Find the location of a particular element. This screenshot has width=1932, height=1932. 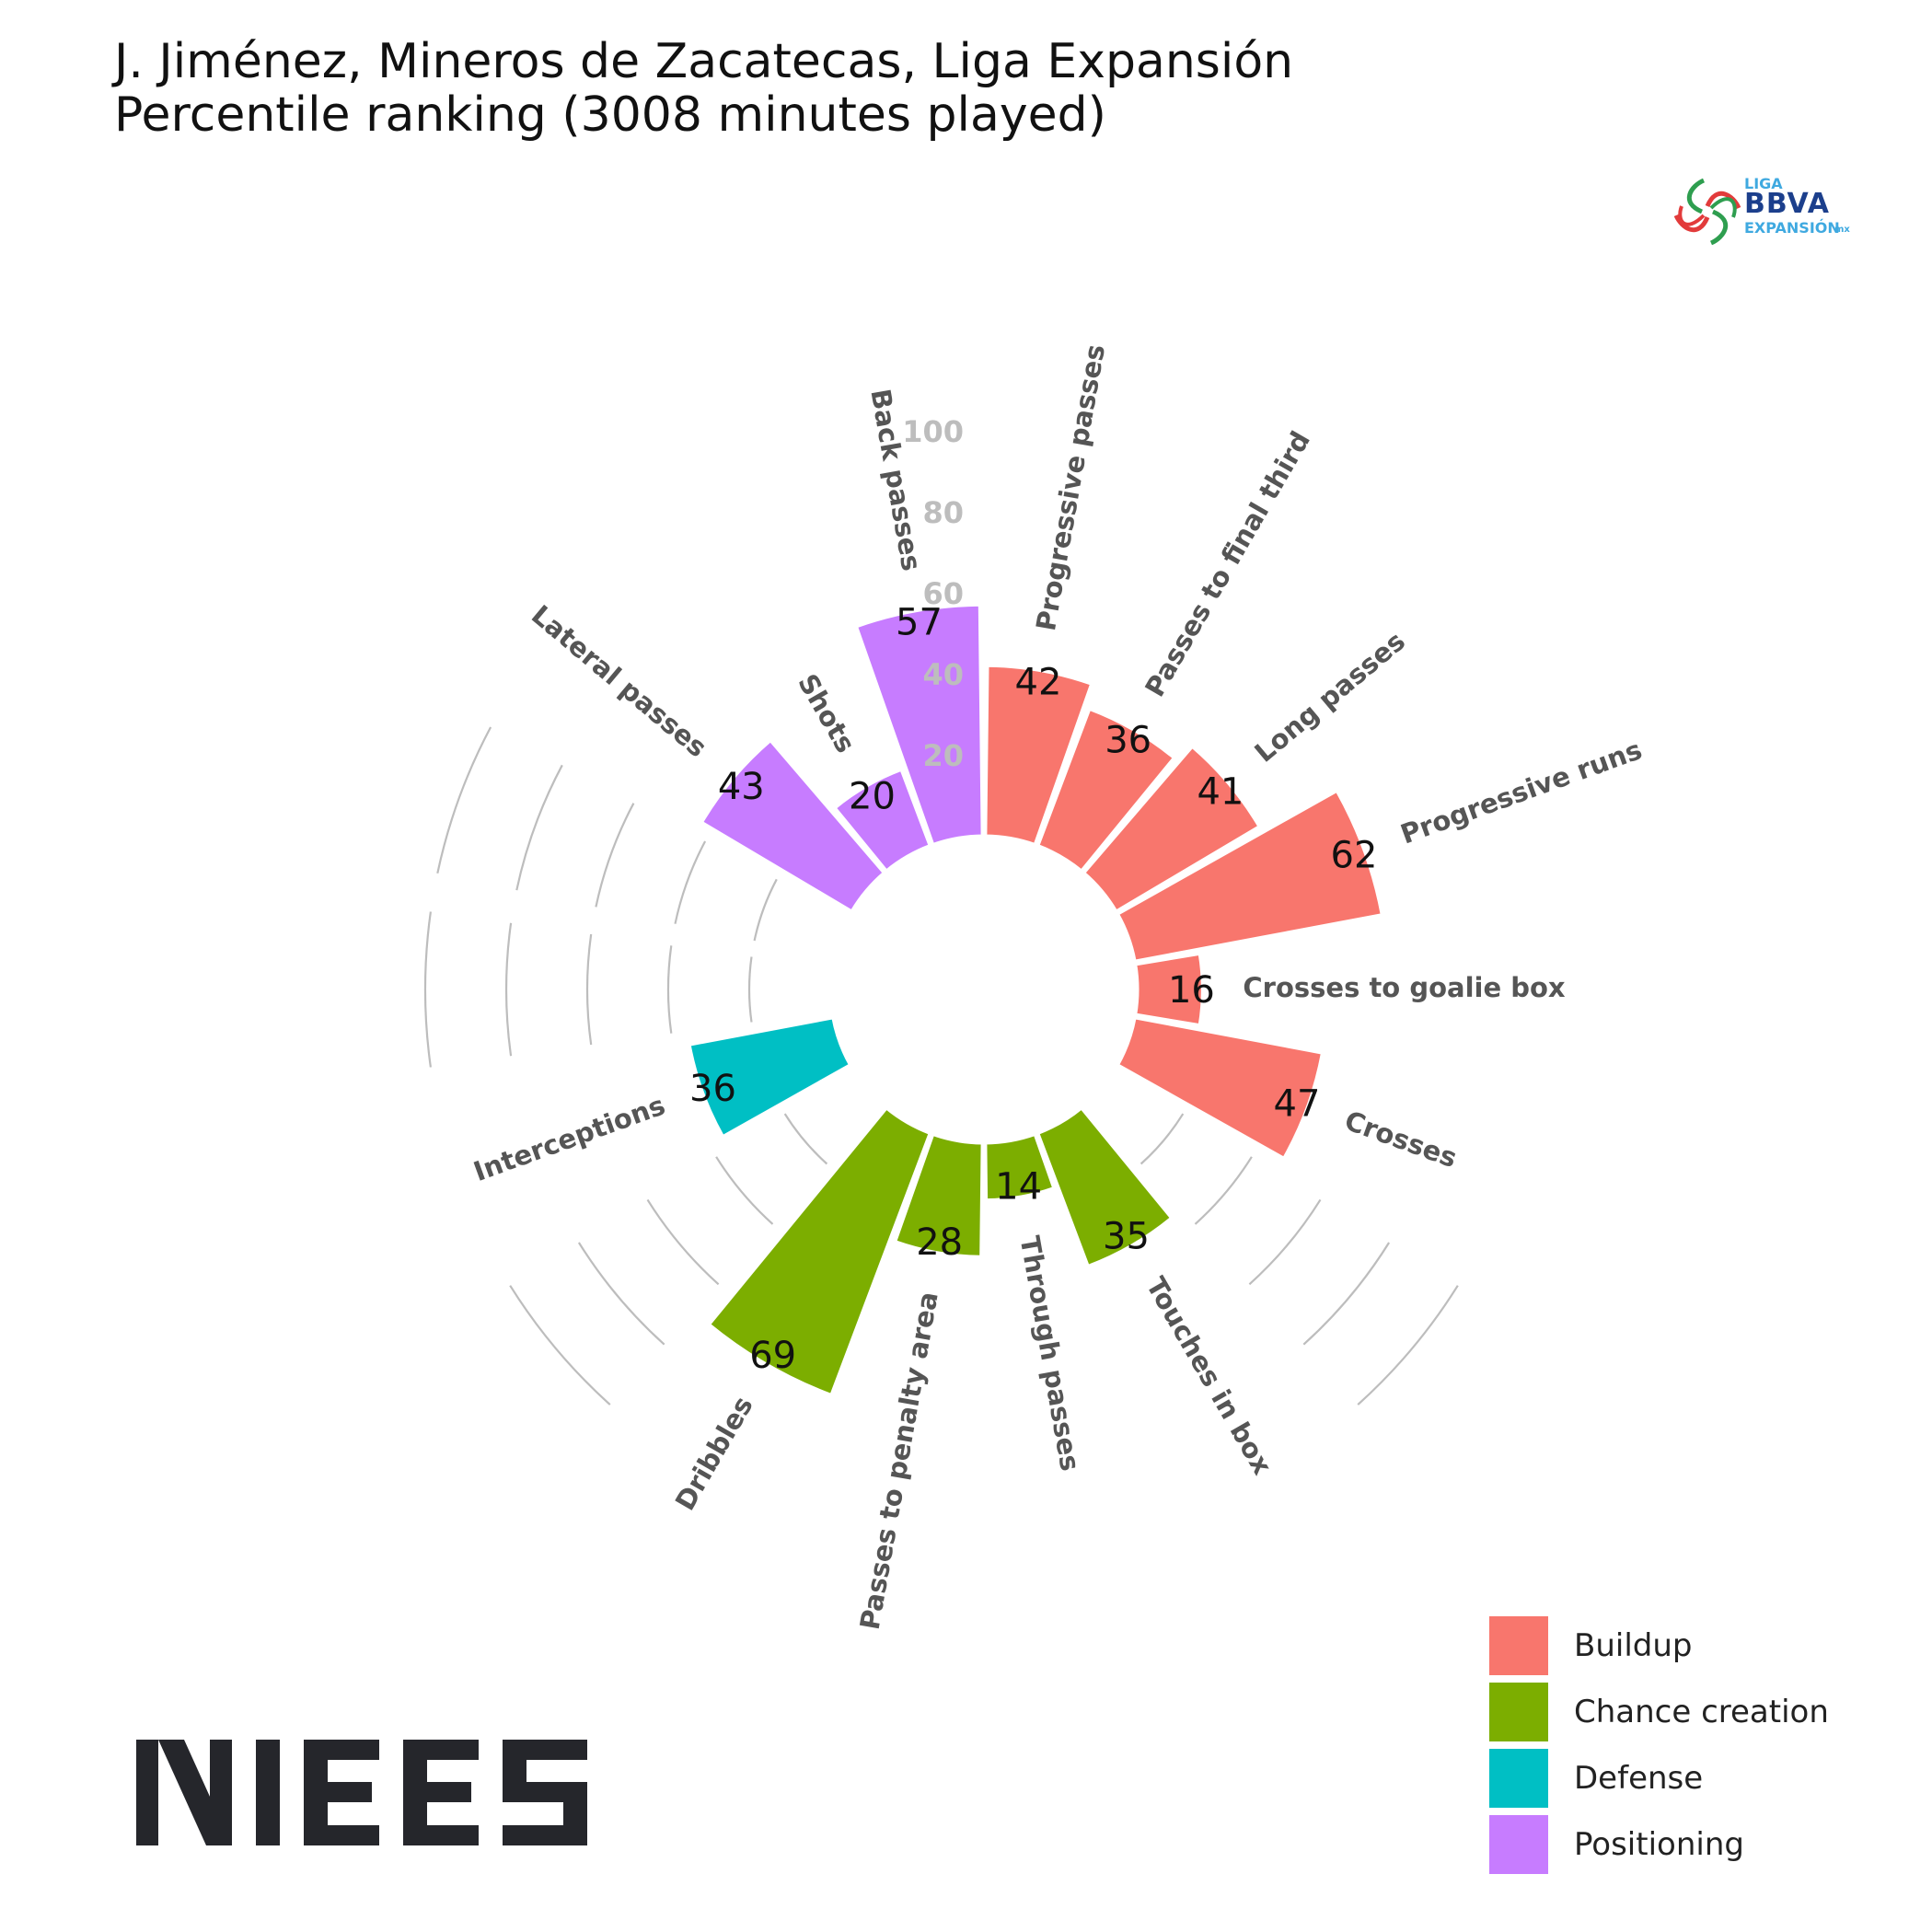

value-label-progressive-runs: 62 is located at coordinates (1354, 856).